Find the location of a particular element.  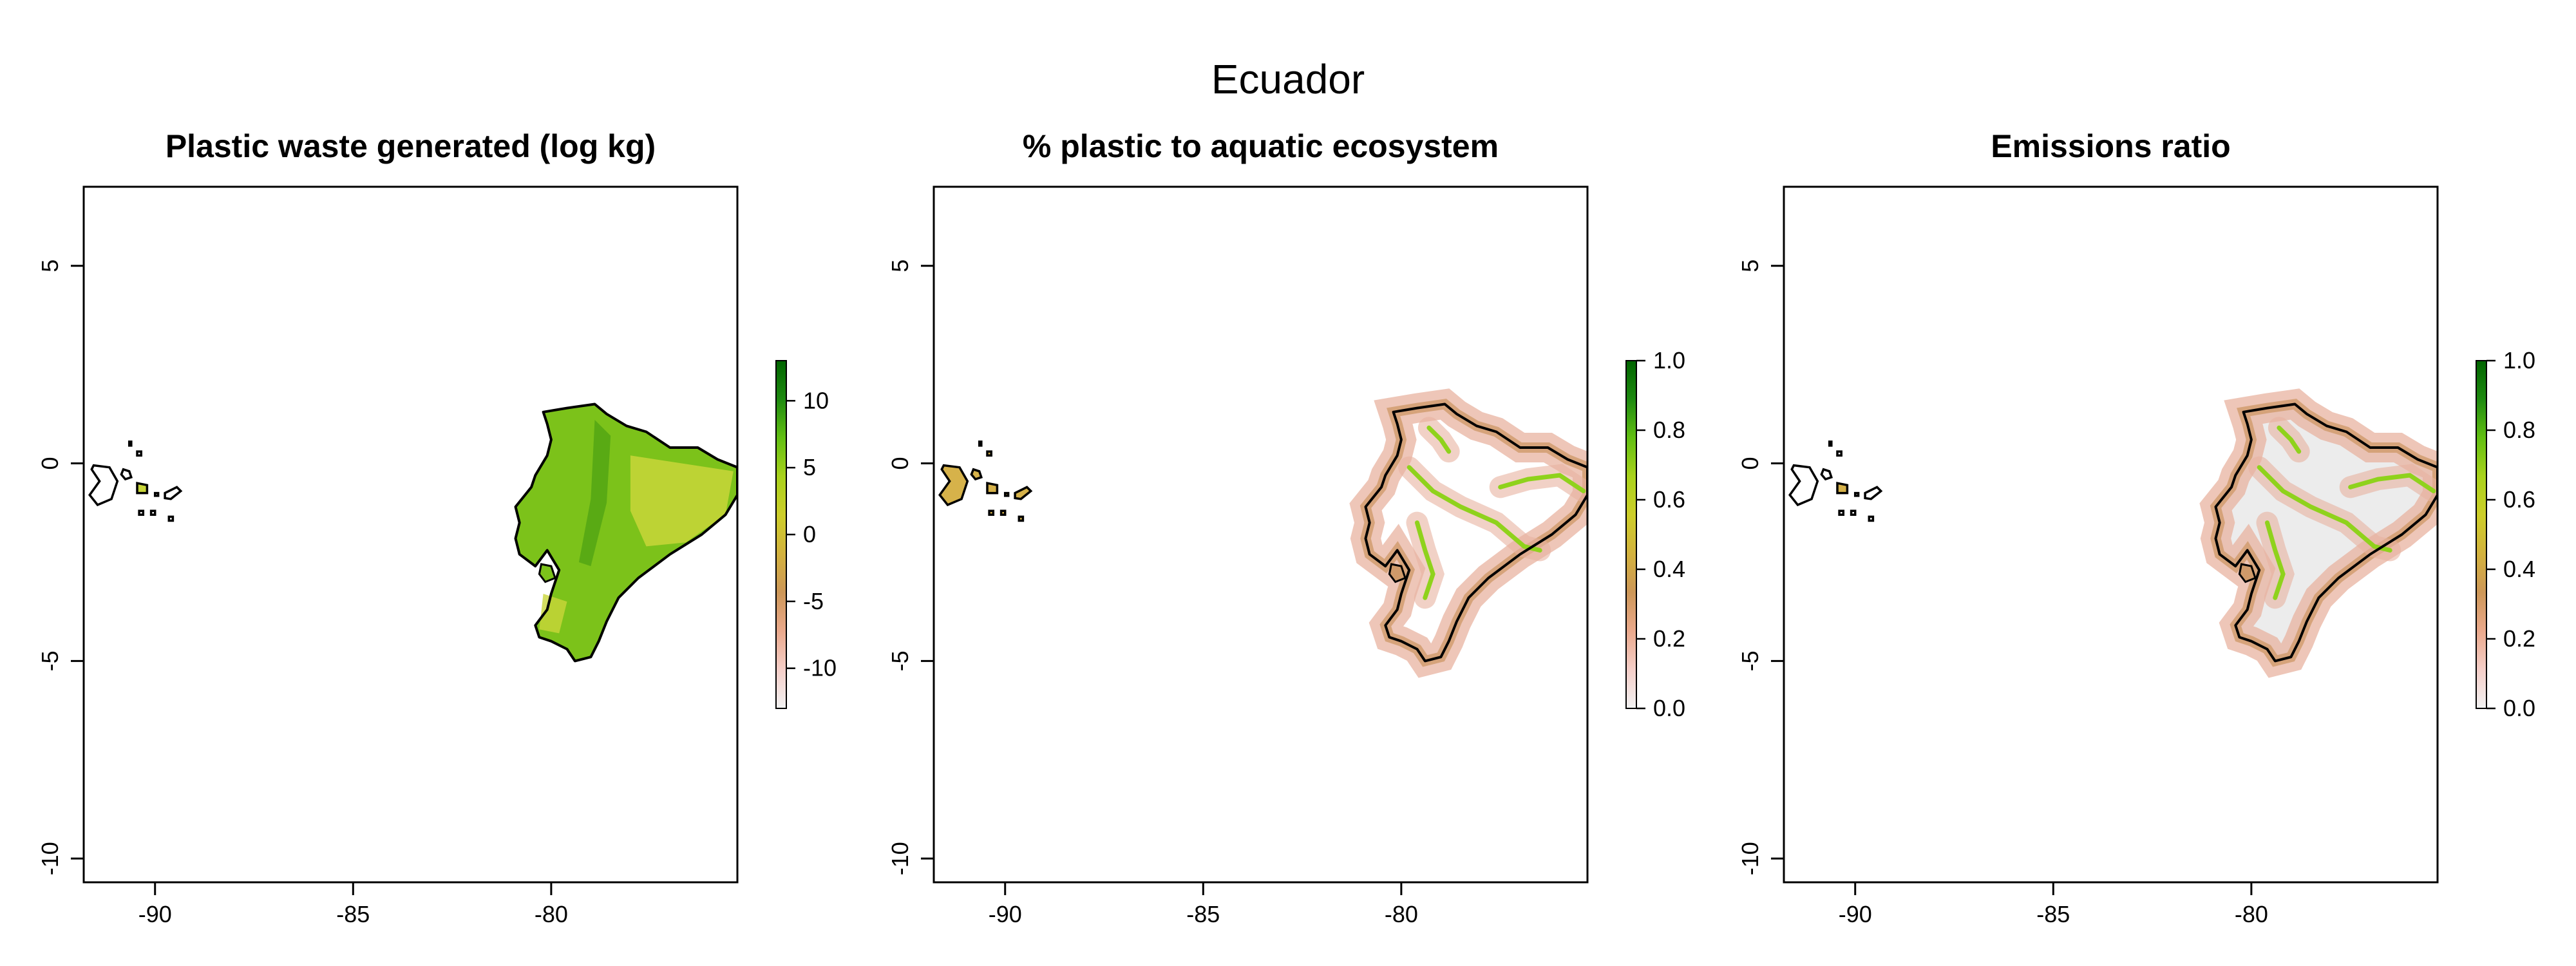

panel-title: Emissions ratio is located at coordinates (2110, 146).